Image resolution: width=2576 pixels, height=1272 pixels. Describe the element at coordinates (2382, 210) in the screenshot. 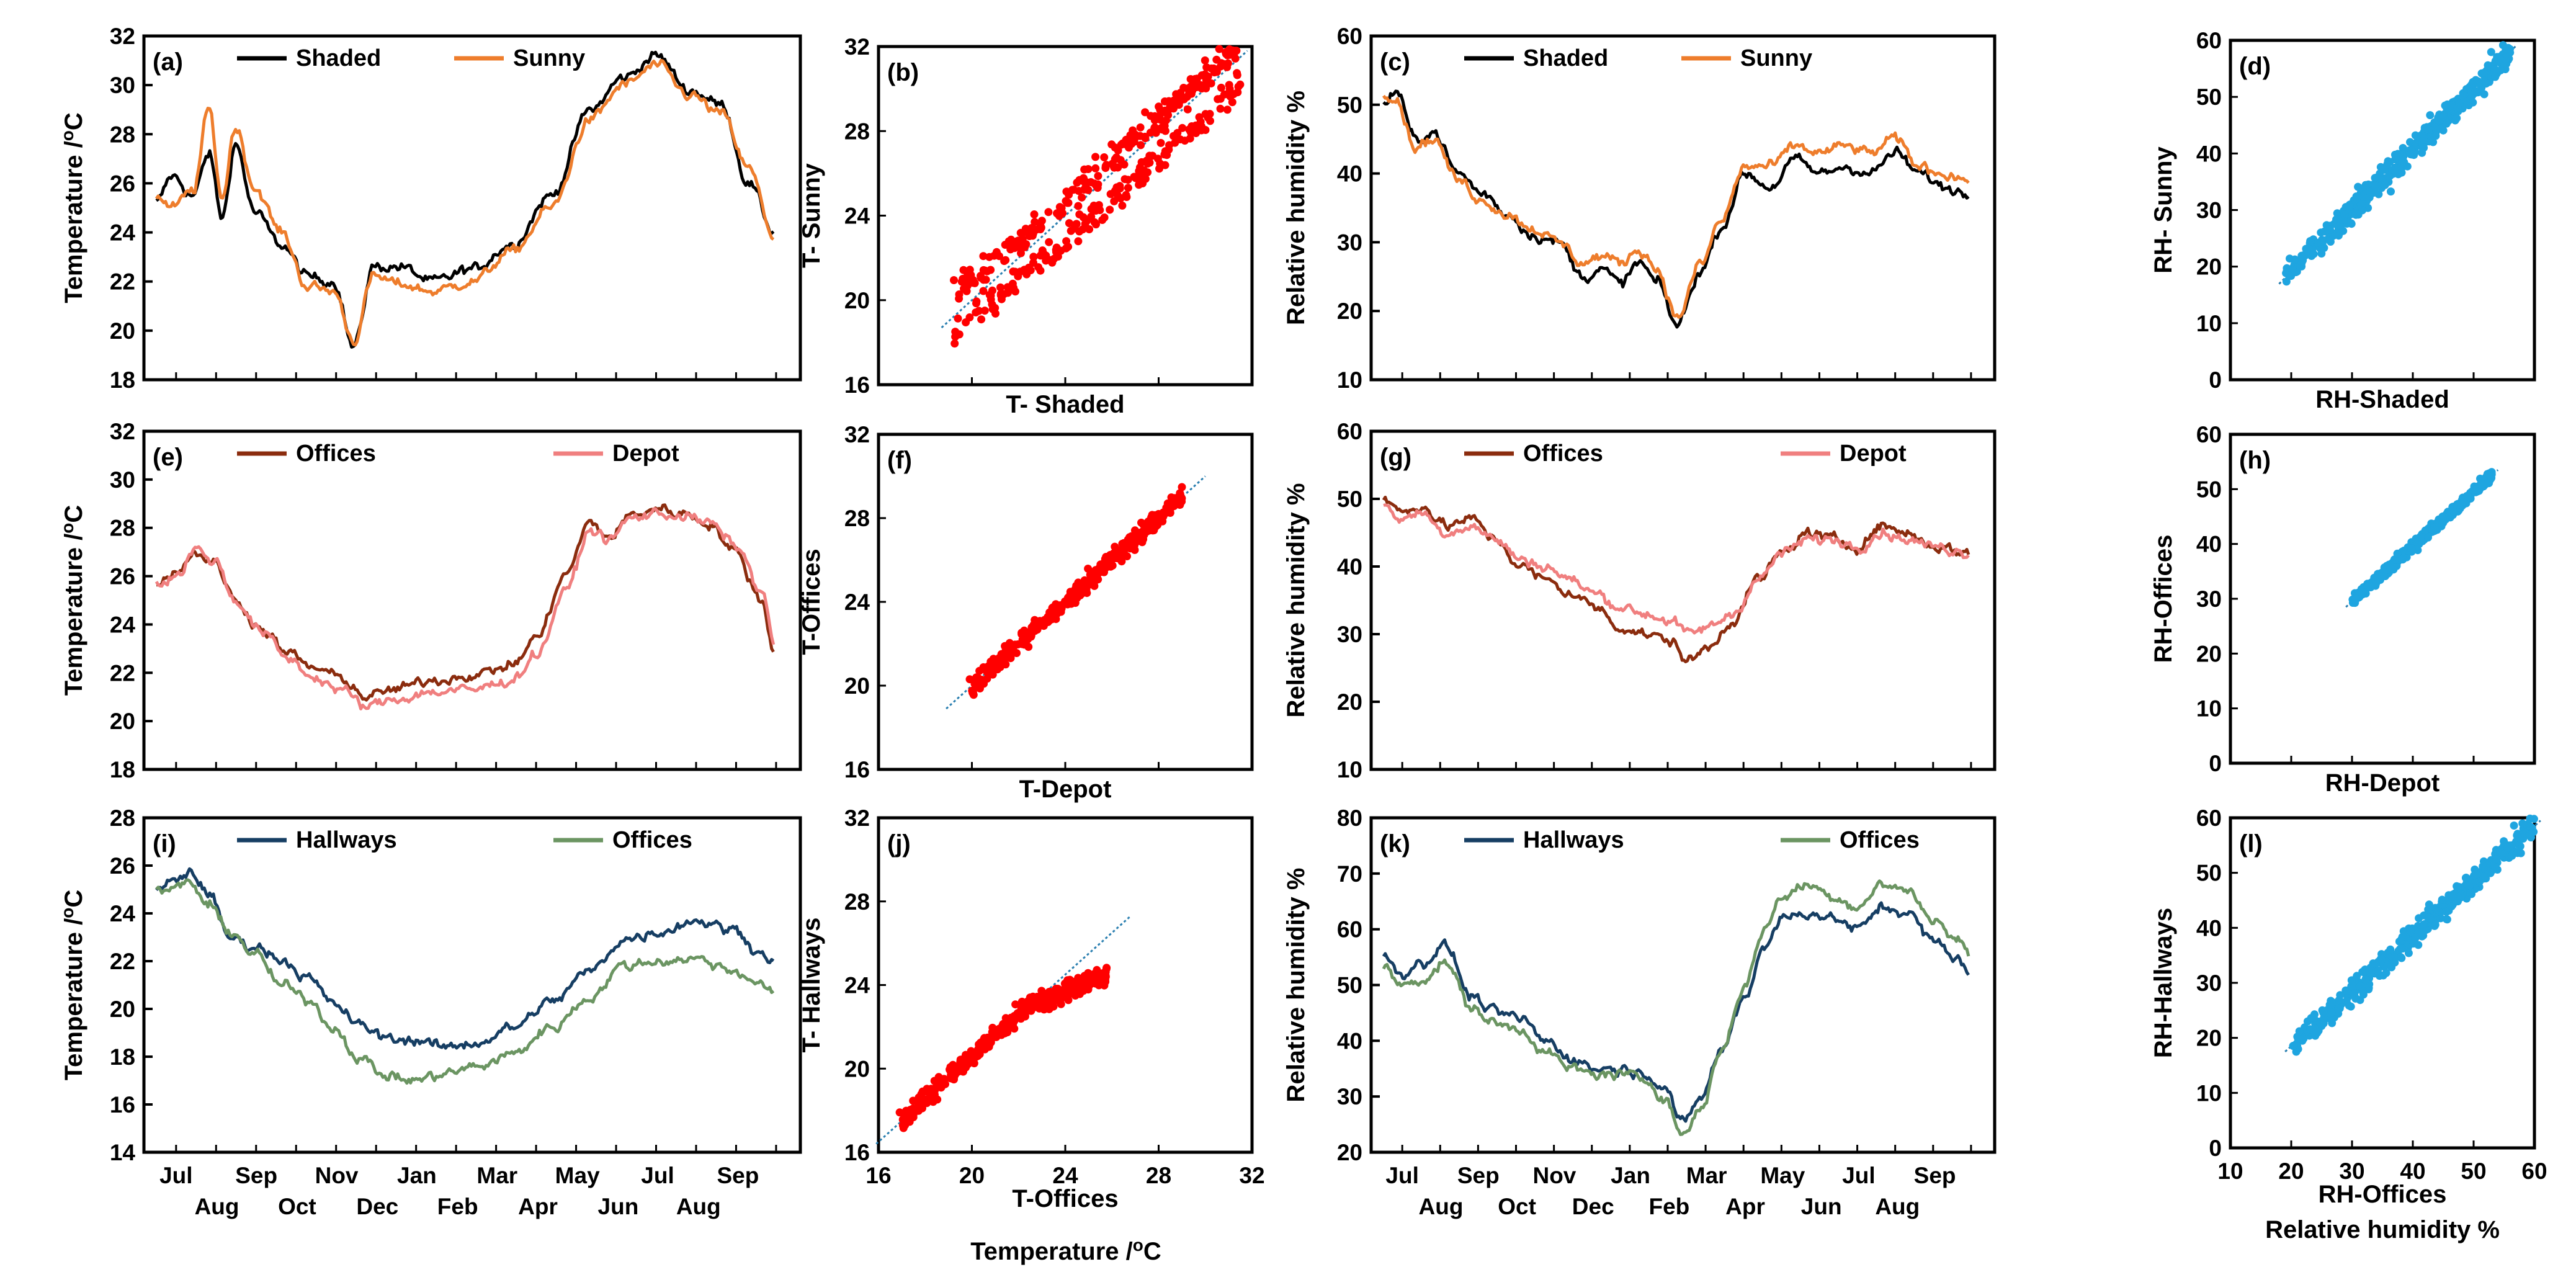

I see `plot-frame` at that location.